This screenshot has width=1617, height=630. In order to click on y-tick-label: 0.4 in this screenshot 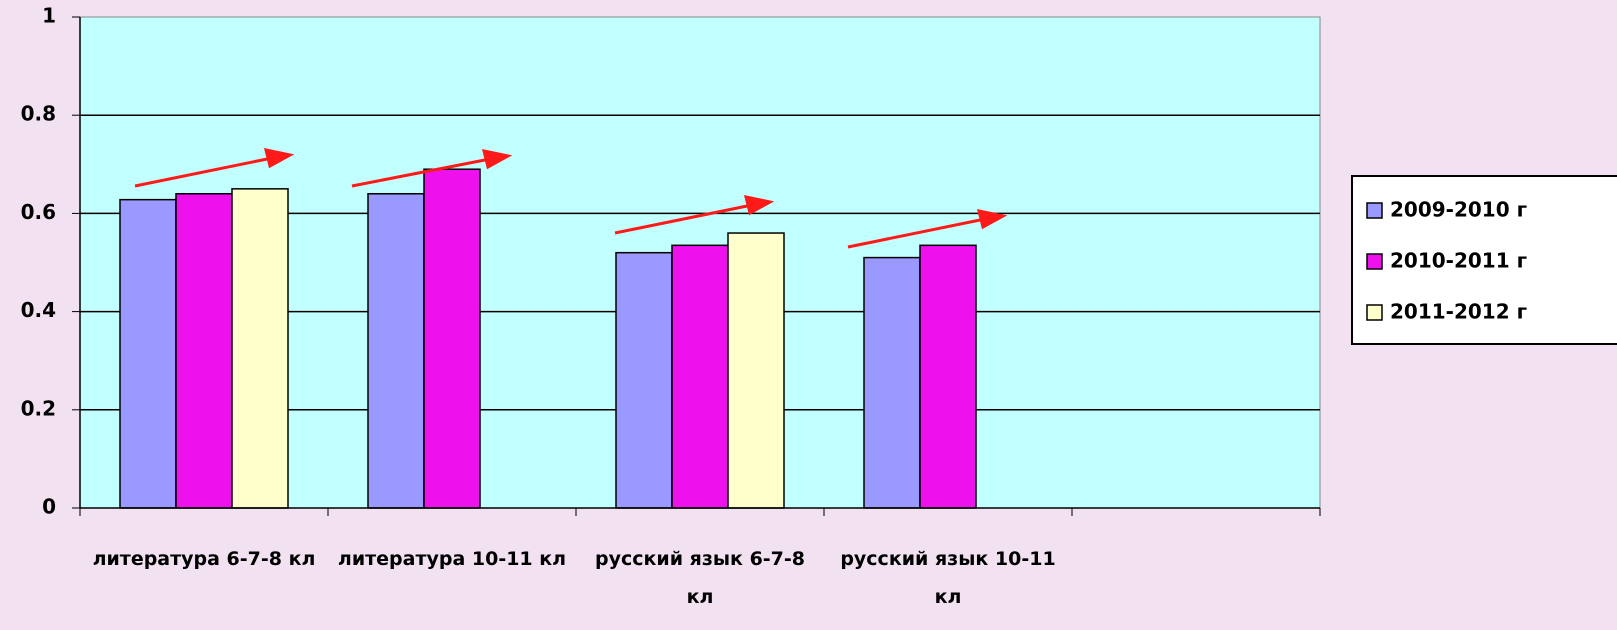, I will do `click(38, 310)`.